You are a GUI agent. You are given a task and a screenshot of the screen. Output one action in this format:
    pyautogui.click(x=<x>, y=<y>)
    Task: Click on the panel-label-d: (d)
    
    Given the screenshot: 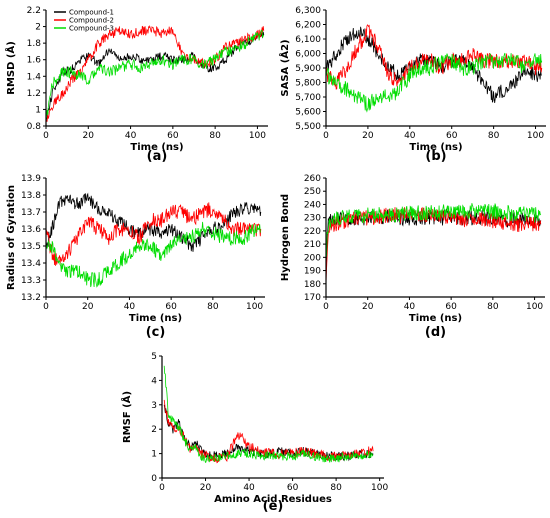 What is the action you would take?
    pyautogui.click(x=435, y=332)
    